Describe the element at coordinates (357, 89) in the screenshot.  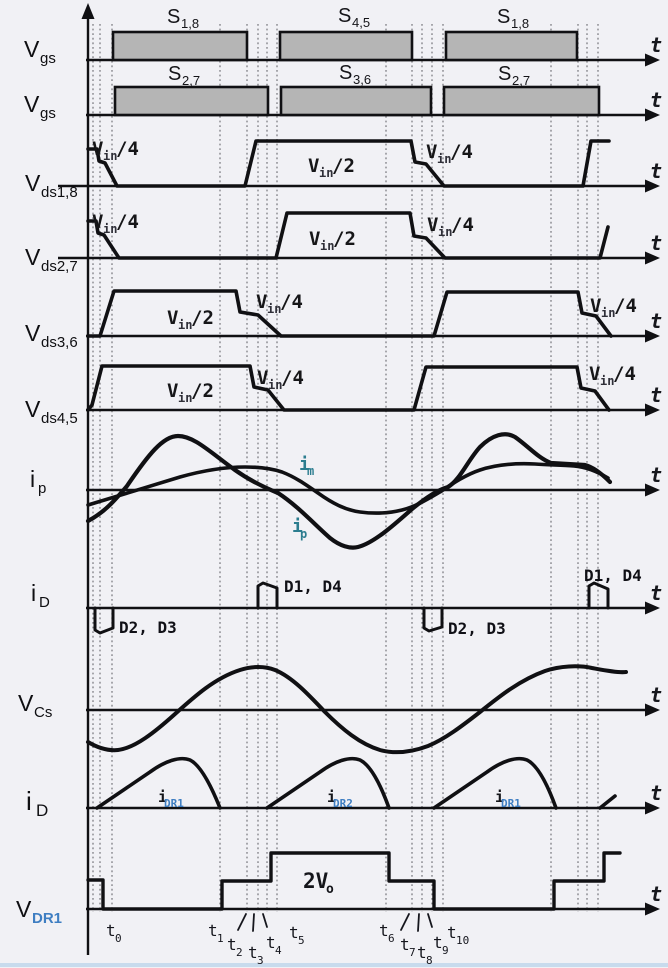
I see `vgs-bottom-pulses: S 2,7 S 3,6 S 2,7` at that location.